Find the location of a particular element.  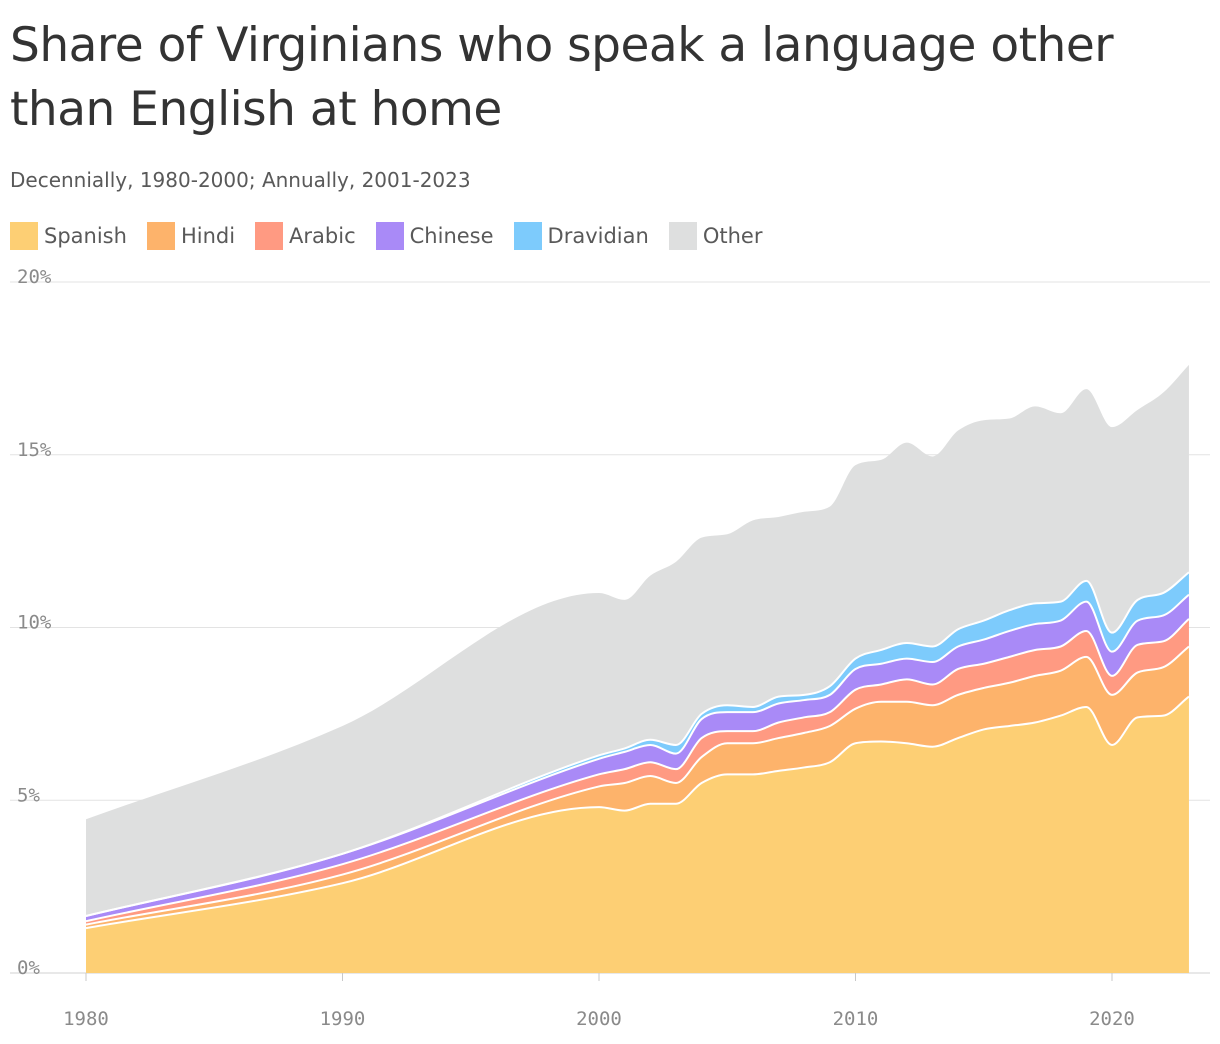

legend-swatch-arabic is located at coordinates (269, 236).